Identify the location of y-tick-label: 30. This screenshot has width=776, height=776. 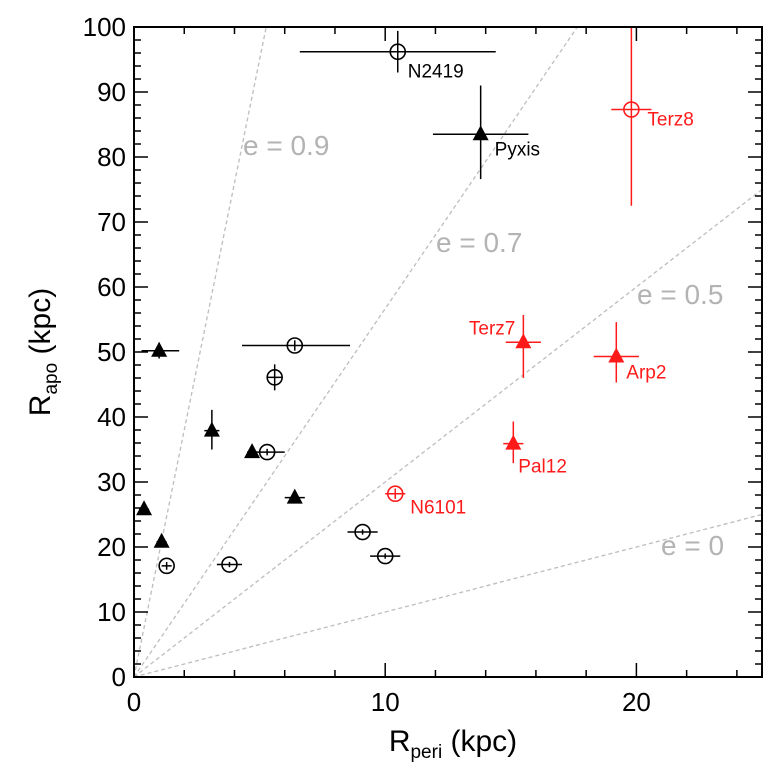
(111, 482).